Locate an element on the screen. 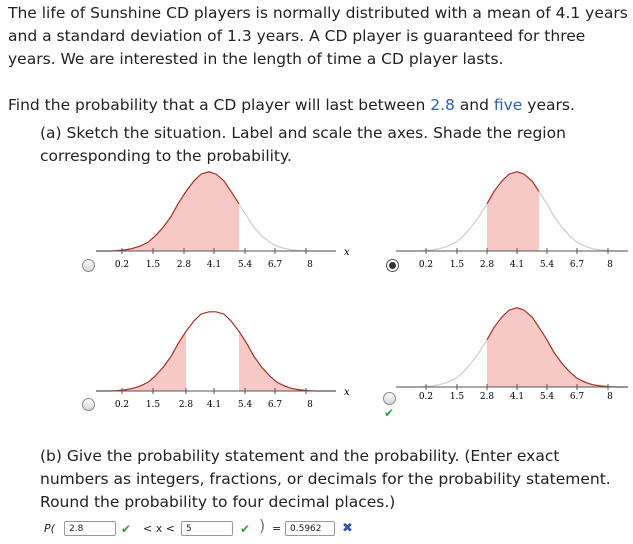  question-mid: and is located at coordinates (474, 105).